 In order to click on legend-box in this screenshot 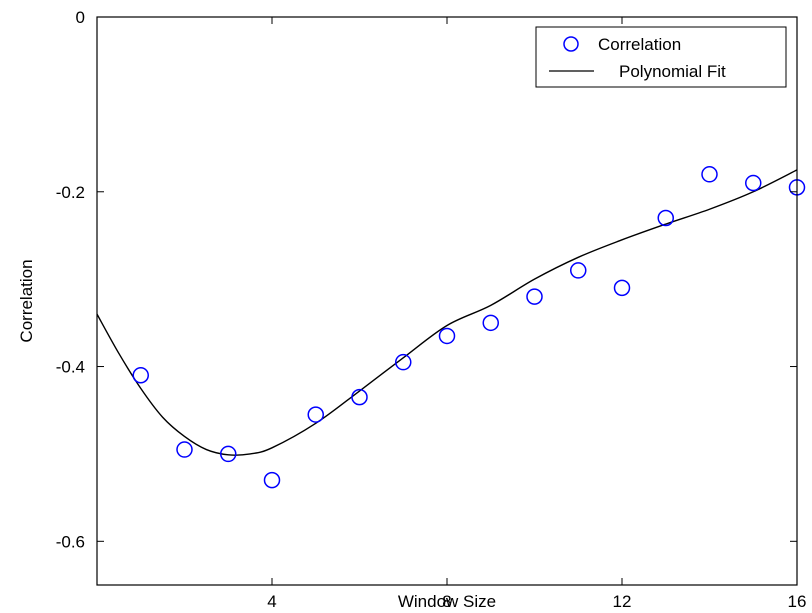, I will do `click(661, 57)`.